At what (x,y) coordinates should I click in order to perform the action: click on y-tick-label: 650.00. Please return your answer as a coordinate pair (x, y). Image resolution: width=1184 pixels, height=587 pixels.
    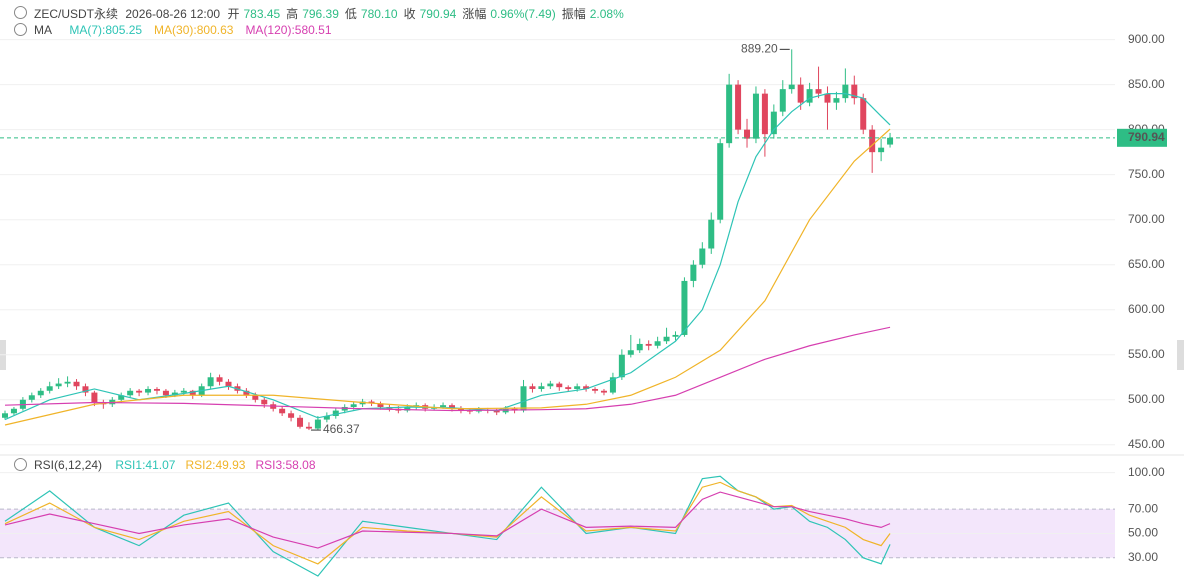
    Looking at the image, I should click on (1146, 264).